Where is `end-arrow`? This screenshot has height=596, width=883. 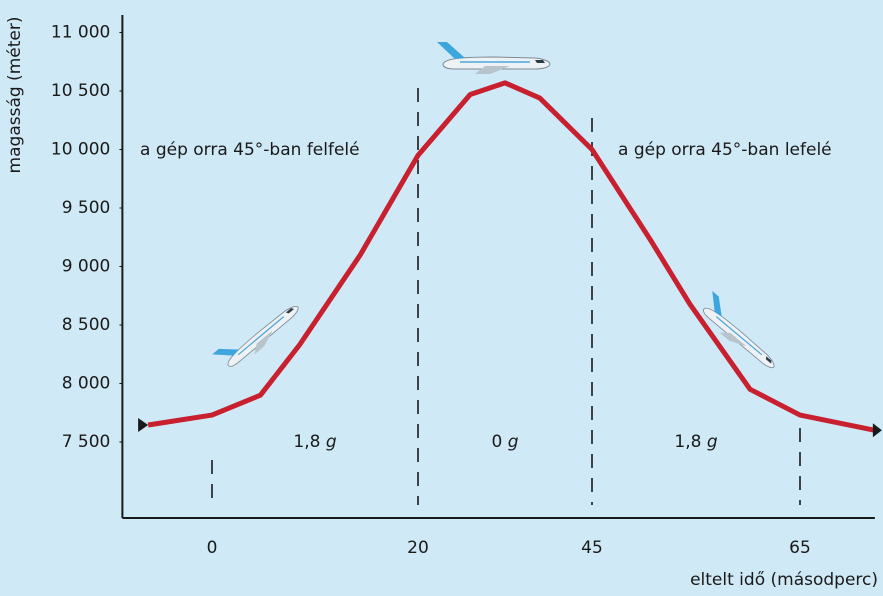 end-arrow is located at coordinates (877, 430).